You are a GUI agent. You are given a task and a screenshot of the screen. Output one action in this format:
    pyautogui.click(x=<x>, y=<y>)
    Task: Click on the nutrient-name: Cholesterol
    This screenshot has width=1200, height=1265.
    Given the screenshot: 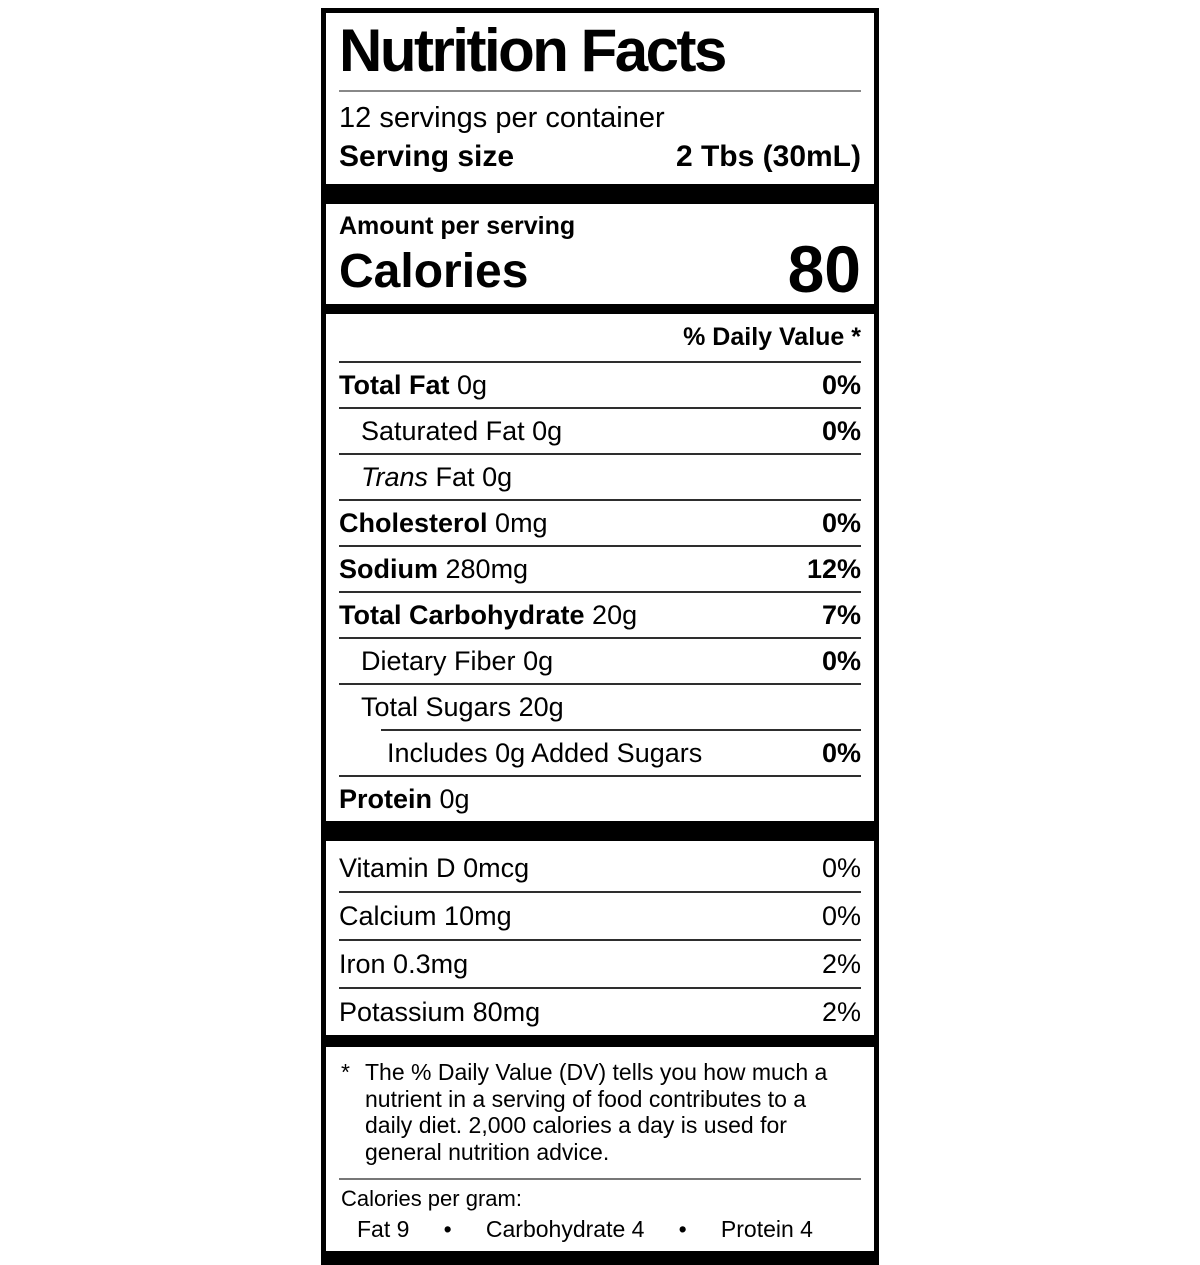 What is the action you would take?
    pyautogui.click(x=413, y=522)
    